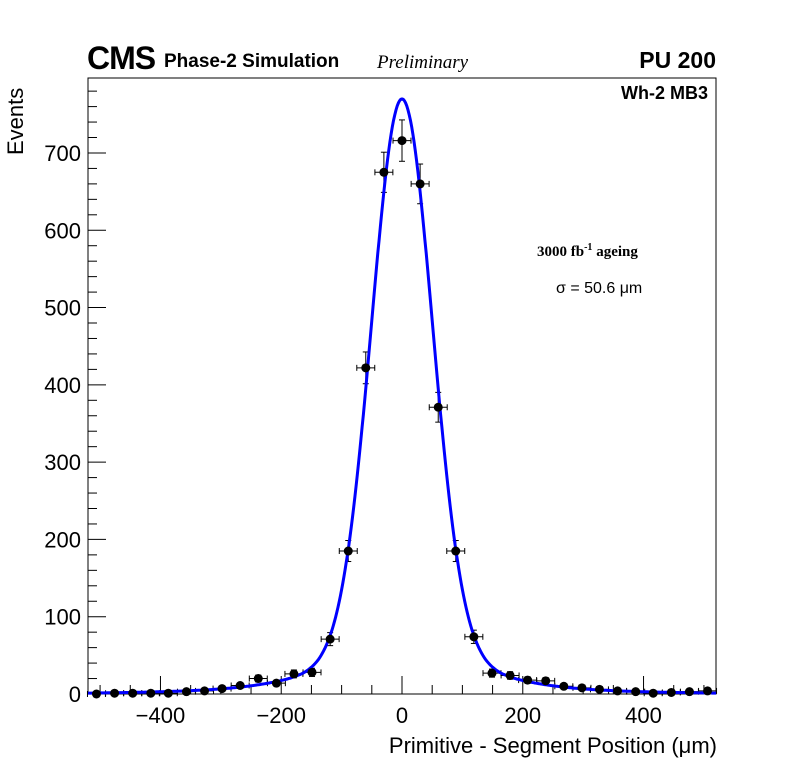  Describe the element at coordinates (75, 694) in the screenshot. I see `y-tick-label: 0` at that location.